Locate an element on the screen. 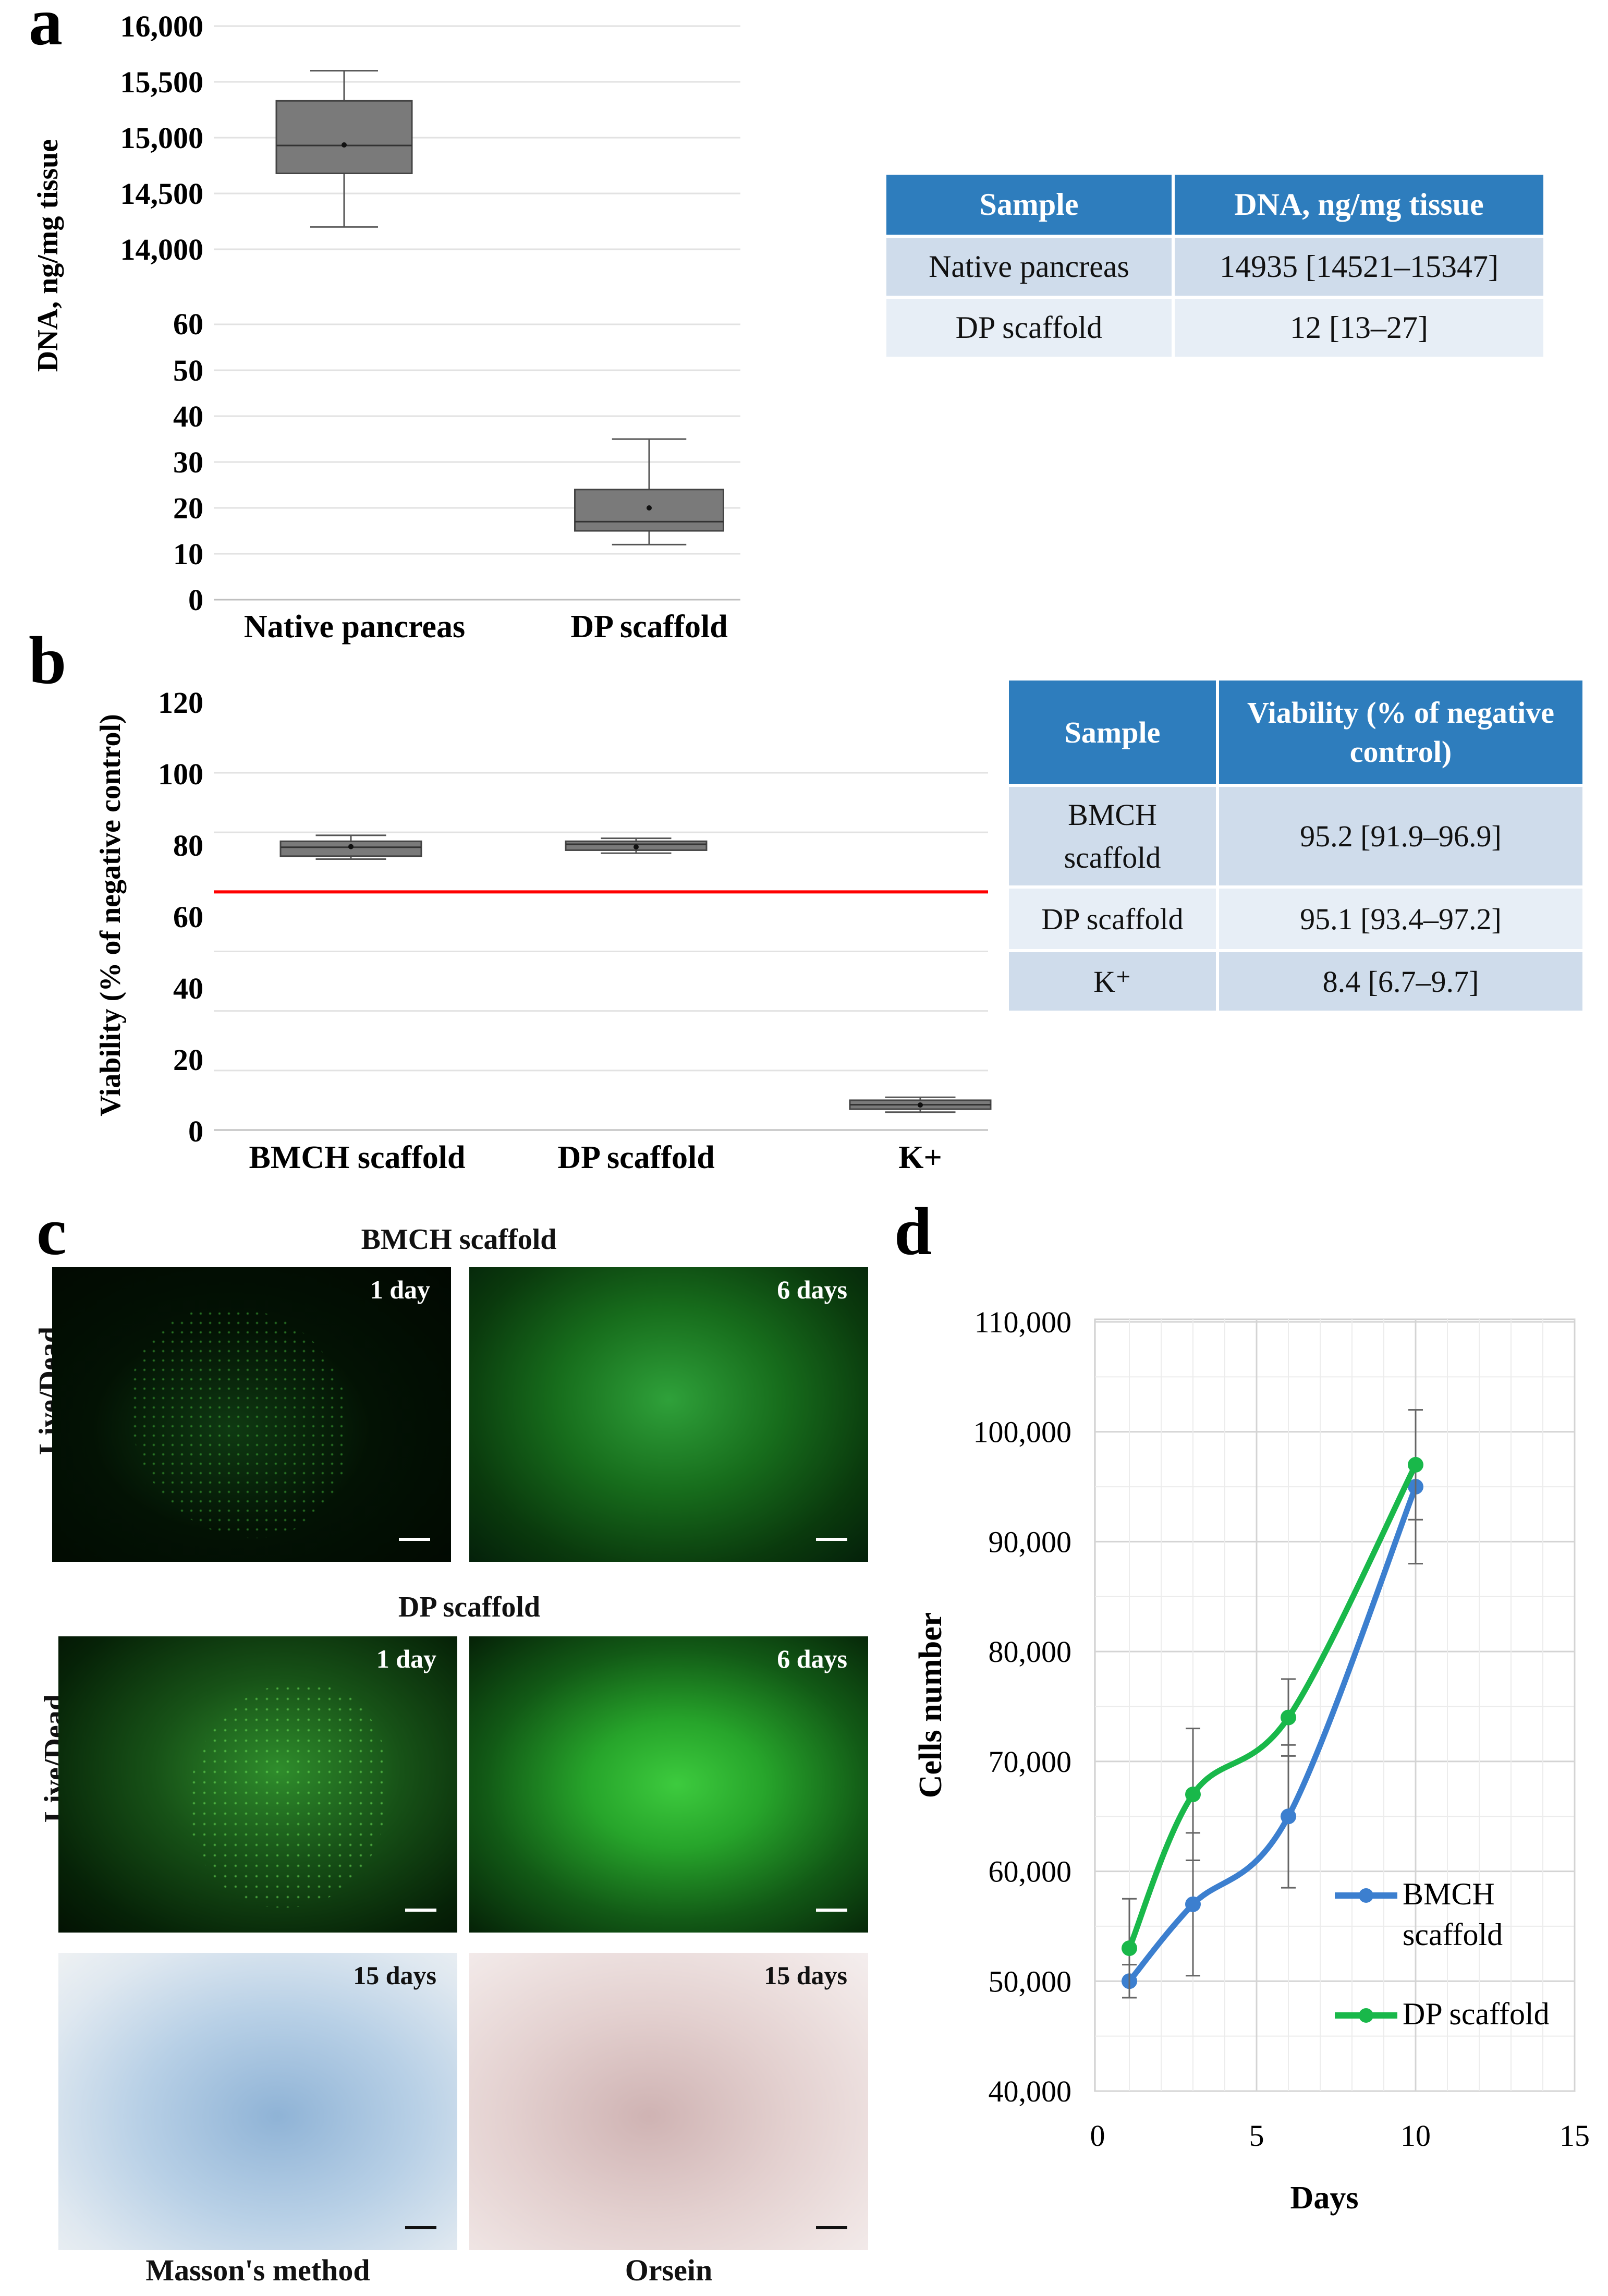  y-axis-label: Cells number is located at coordinates (931, 1705).